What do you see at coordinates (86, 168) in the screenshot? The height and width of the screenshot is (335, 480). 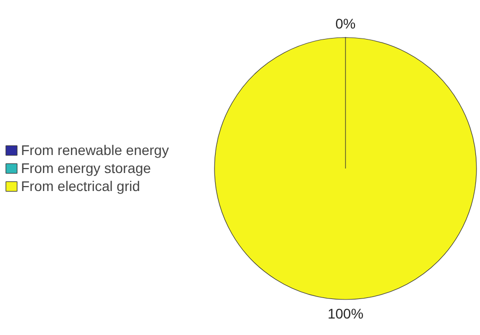 I see `legend-label: From energy storage` at bounding box center [86, 168].